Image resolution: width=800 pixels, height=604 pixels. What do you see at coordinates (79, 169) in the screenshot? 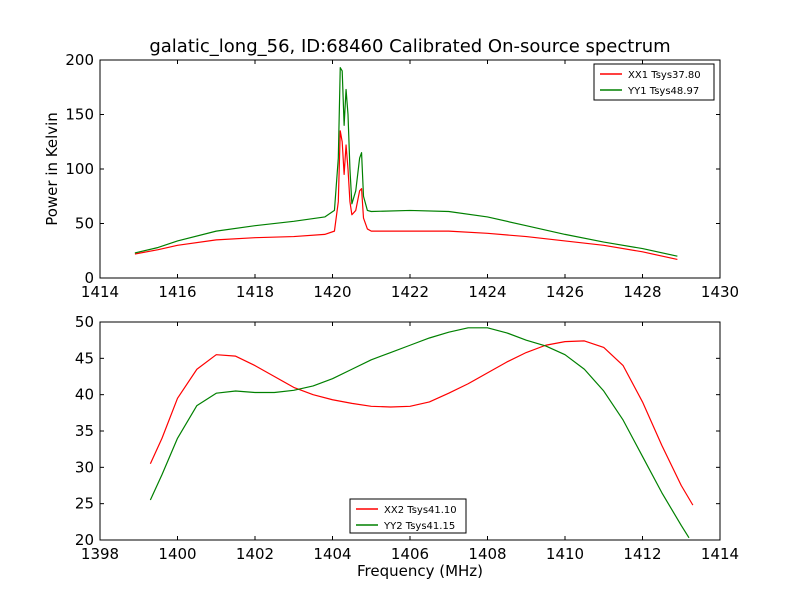
I see `y-tick-label: 100` at bounding box center [79, 169].